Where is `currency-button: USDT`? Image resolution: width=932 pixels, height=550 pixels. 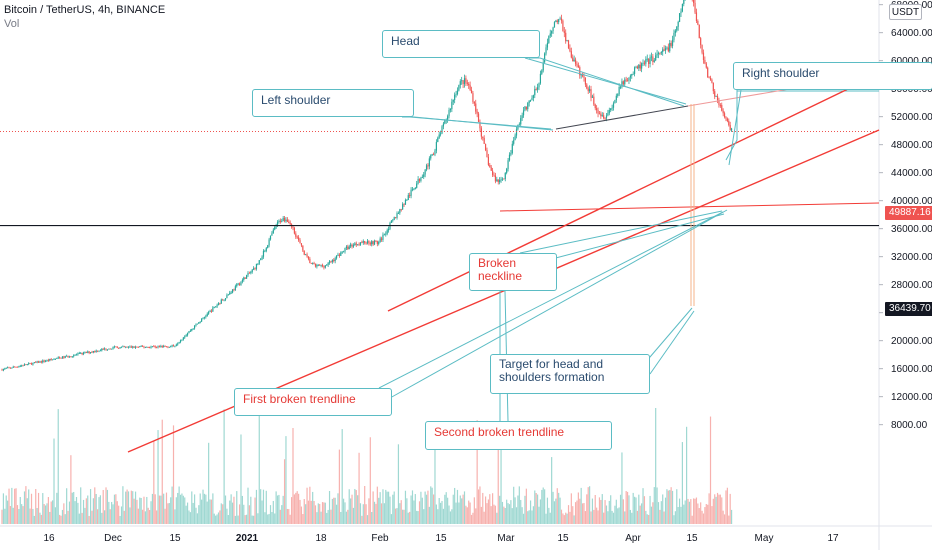
currency-button: USDT is located at coordinates (905, 12).